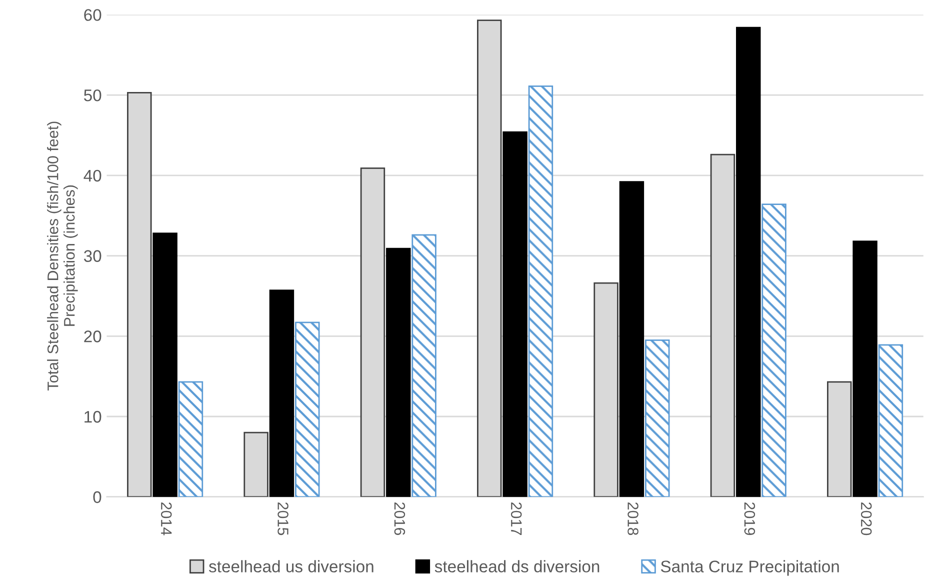  What do you see at coordinates (400, 519) in the screenshot?
I see `x-tick-label: 2016` at bounding box center [400, 519].